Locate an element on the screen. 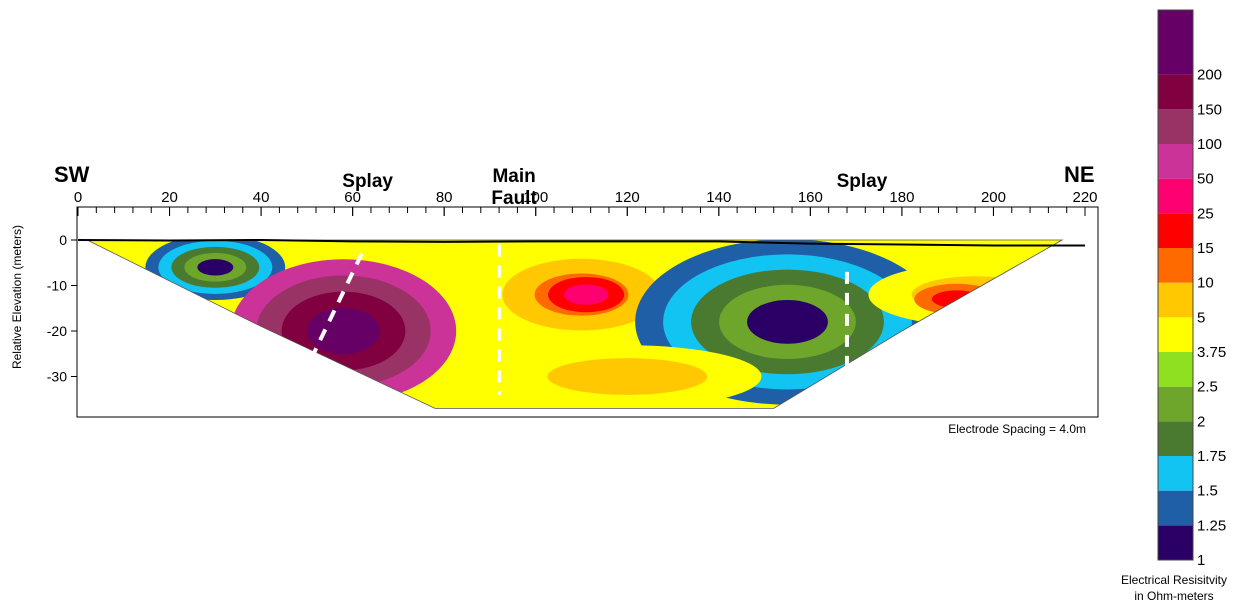  x-tick-label: 0 is located at coordinates (78, 197).